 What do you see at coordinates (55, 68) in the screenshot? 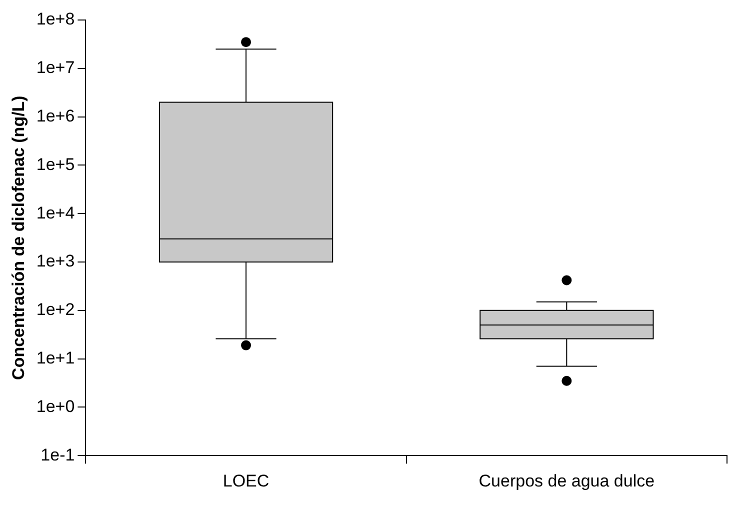
I see `y-tick-label: 1e+7` at bounding box center [55, 68].